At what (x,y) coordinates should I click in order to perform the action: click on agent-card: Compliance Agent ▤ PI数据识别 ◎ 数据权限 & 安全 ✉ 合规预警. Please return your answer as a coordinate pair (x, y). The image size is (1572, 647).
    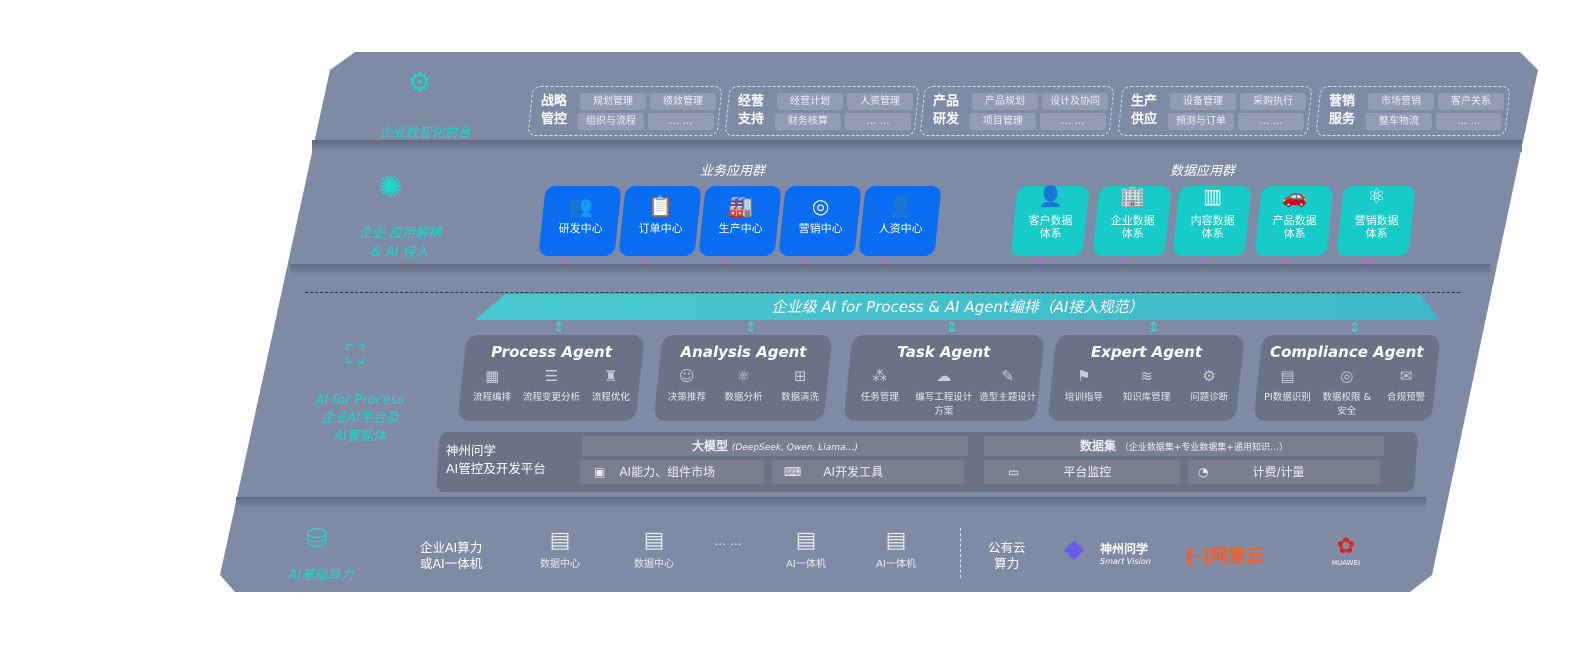
    Looking at the image, I should click on (1347, 378).